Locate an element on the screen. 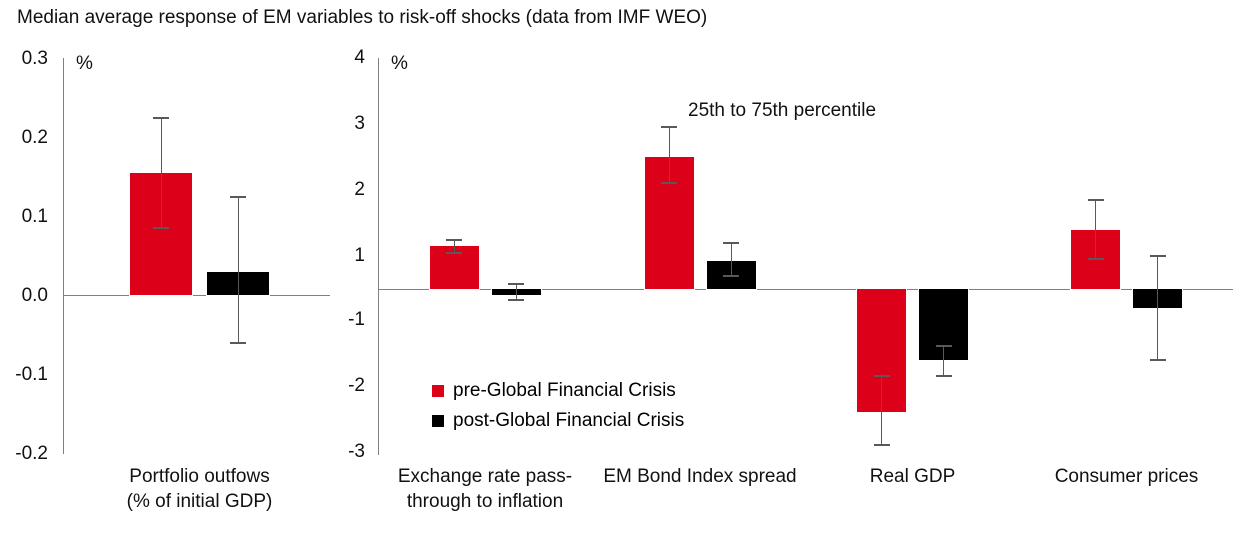 Image resolution: width=1254 pixels, height=541 pixels. y-tick-label: 0.1 is located at coordinates (34, 216).